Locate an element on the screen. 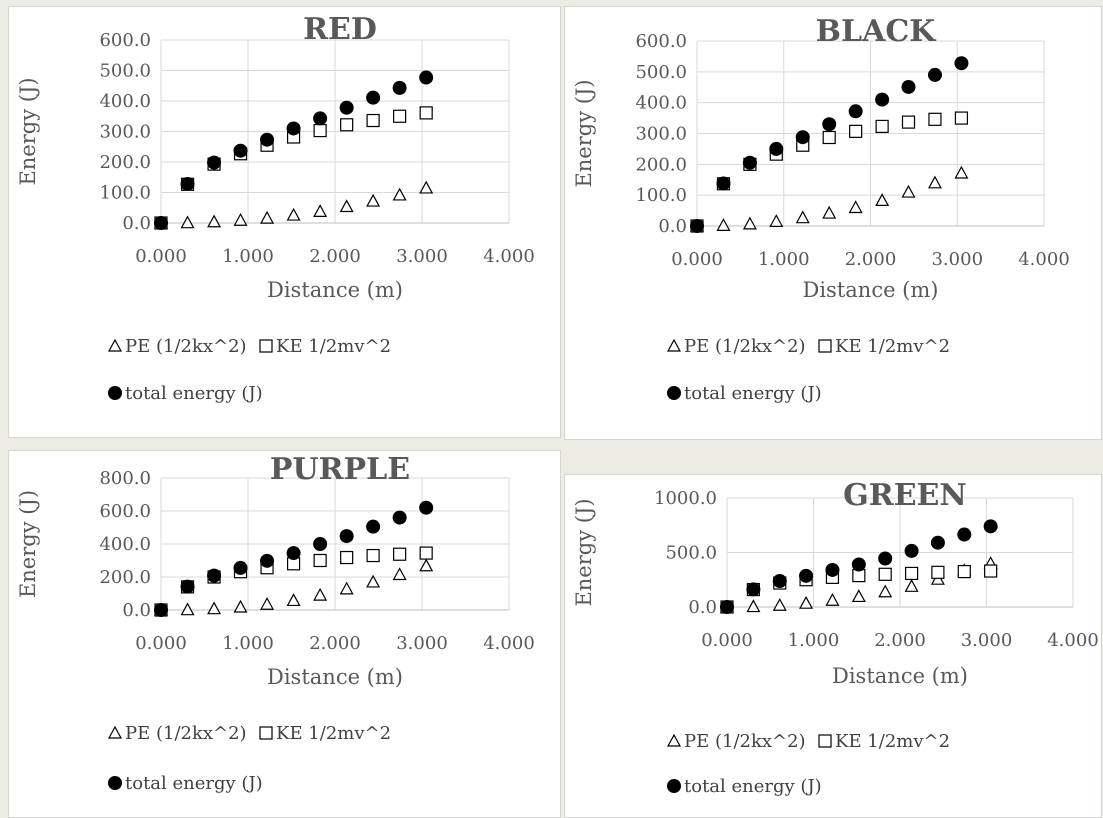 The width and height of the screenshot is (1103, 818). chart-title: BLACK is located at coordinates (876, 31).